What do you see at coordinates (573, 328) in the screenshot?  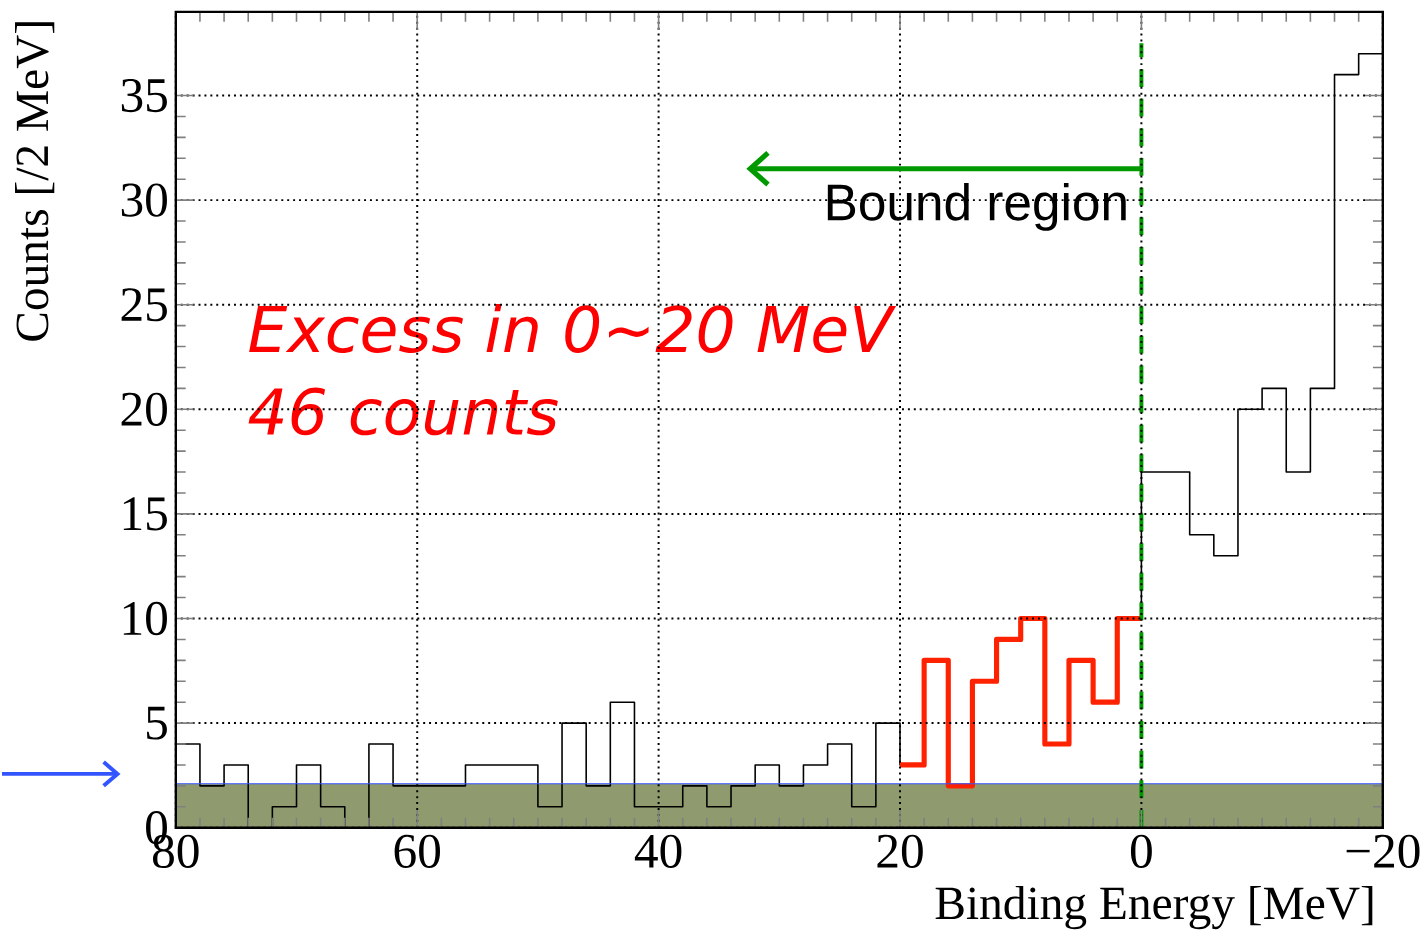 I see `annotation: Excess in 0∼20 MeV` at bounding box center [573, 328].